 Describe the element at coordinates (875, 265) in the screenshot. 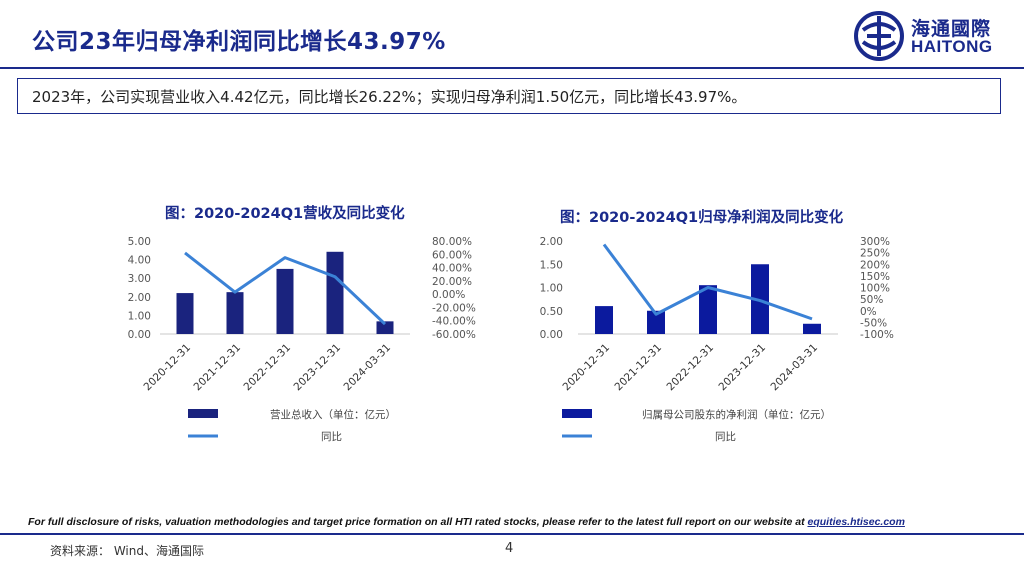

I see `right-axis-tick-label: 200%` at that location.